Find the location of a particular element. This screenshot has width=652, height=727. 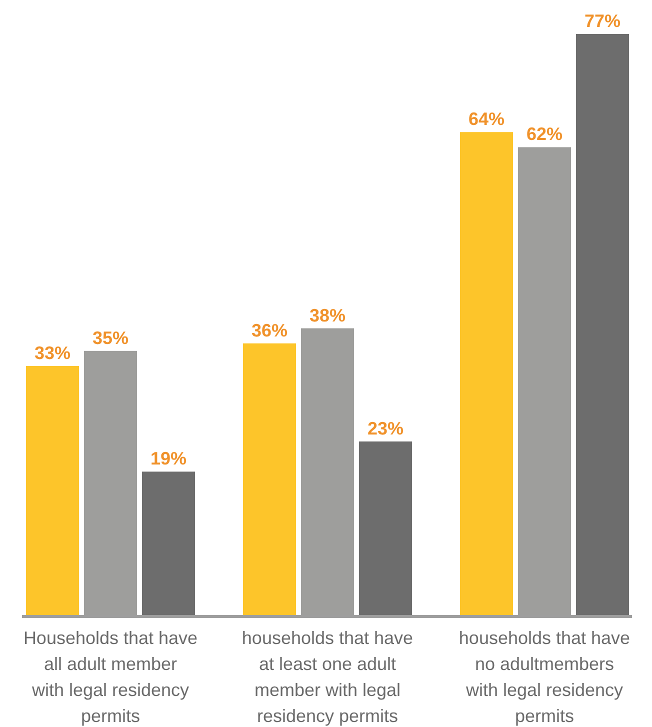

data-label: 33% is located at coordinates (52, 353).